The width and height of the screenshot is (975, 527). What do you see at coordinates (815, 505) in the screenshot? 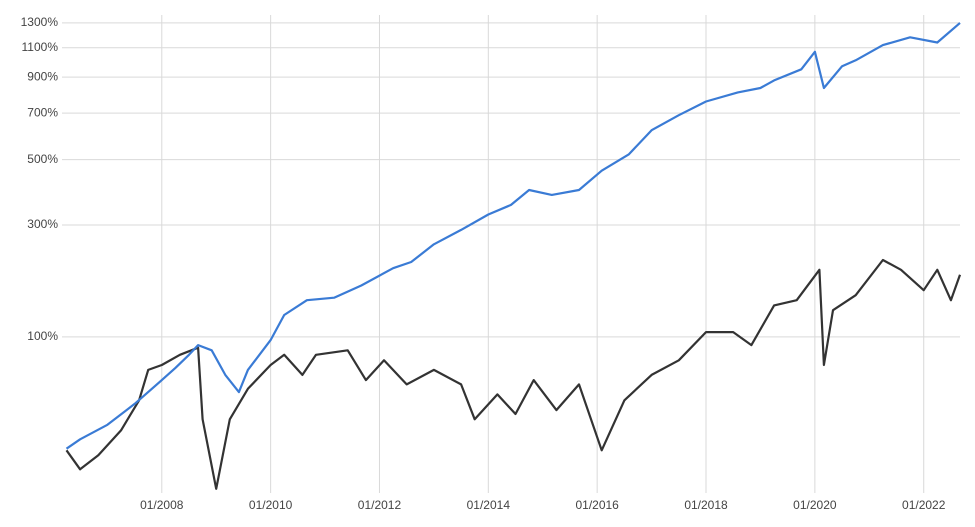
I see `x-tick-label: 01/2020` at bounding box center [815, 505].